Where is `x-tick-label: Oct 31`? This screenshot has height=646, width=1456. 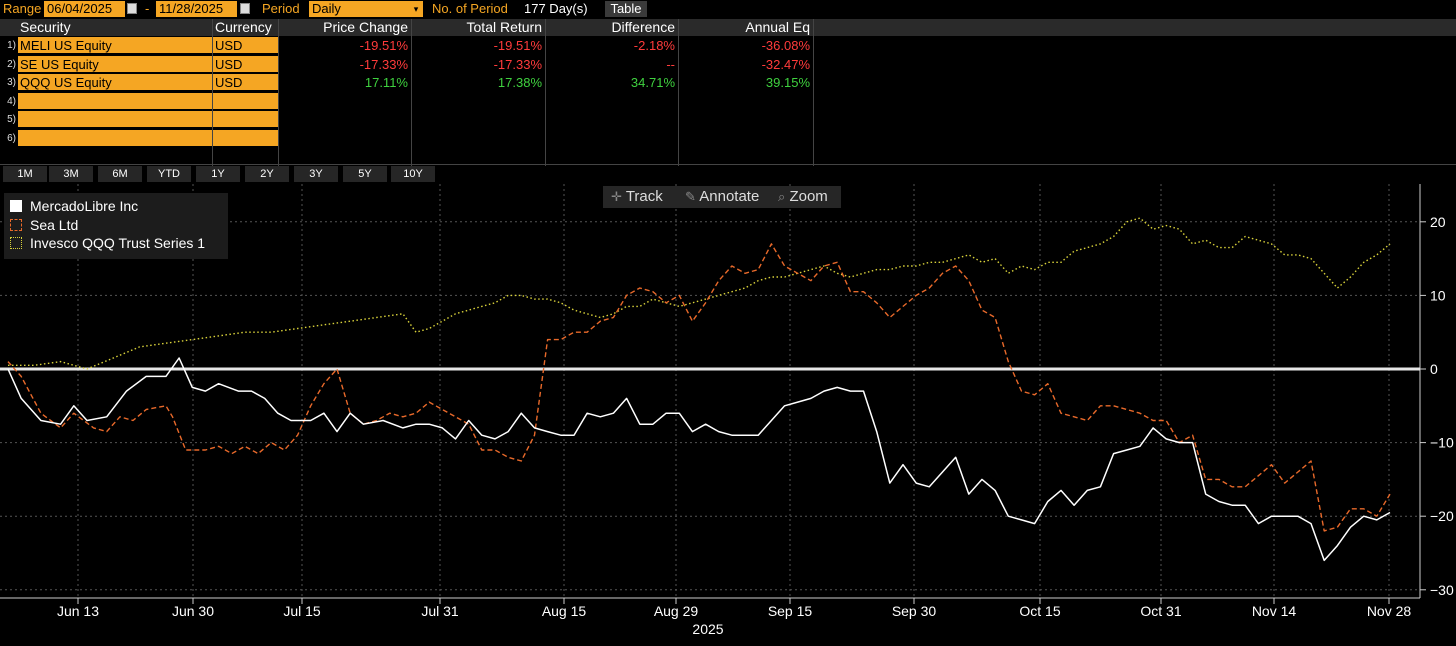
x-tick-label: Oct 31 is located at coordinates (1160, 611).